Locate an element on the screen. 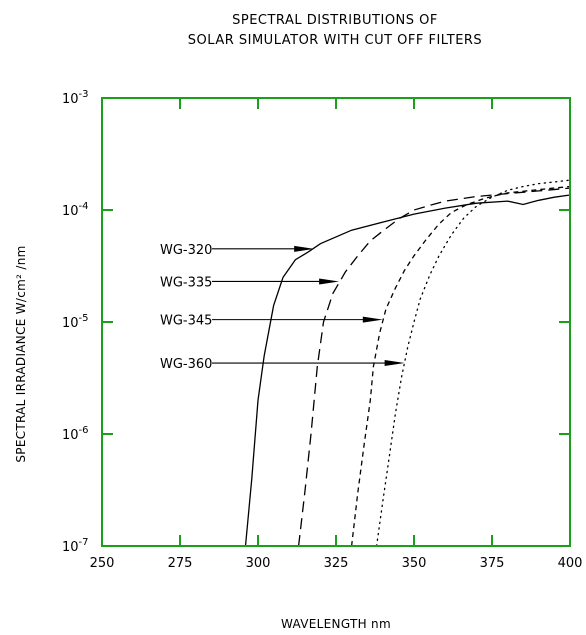 The height and width of the screenshot is (635, 586). x-tick-labels: 250 275 300 325 350 375 400 is located at coordinates (336, 563).